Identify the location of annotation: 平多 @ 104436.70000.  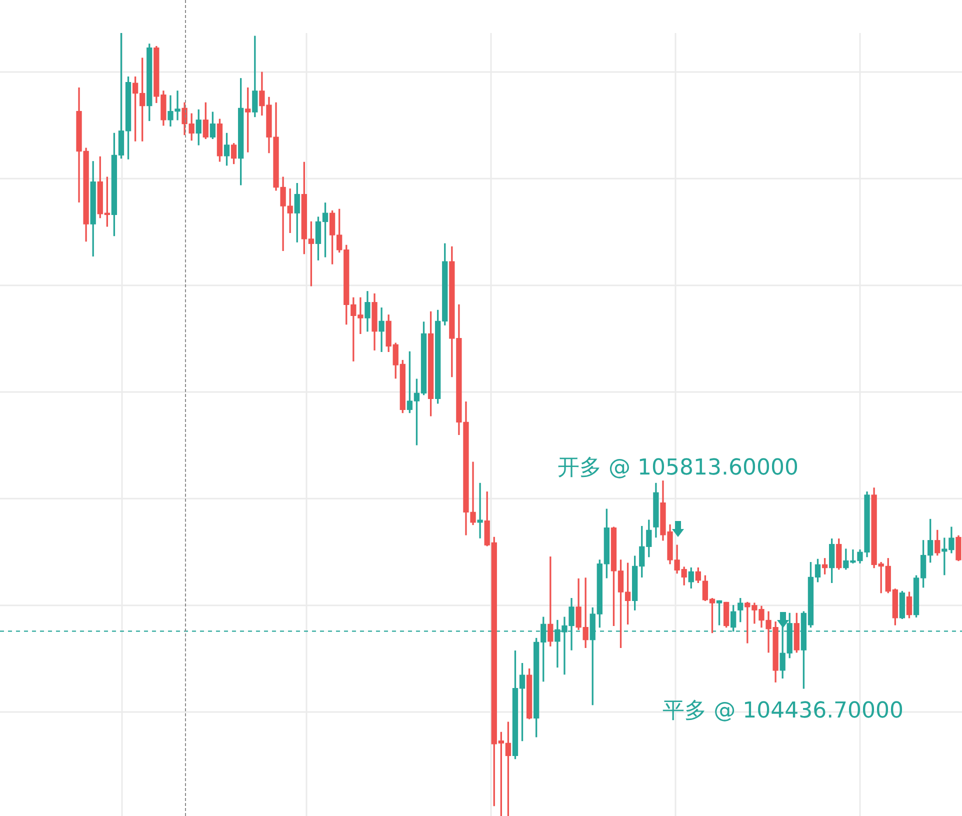
(783, 711).